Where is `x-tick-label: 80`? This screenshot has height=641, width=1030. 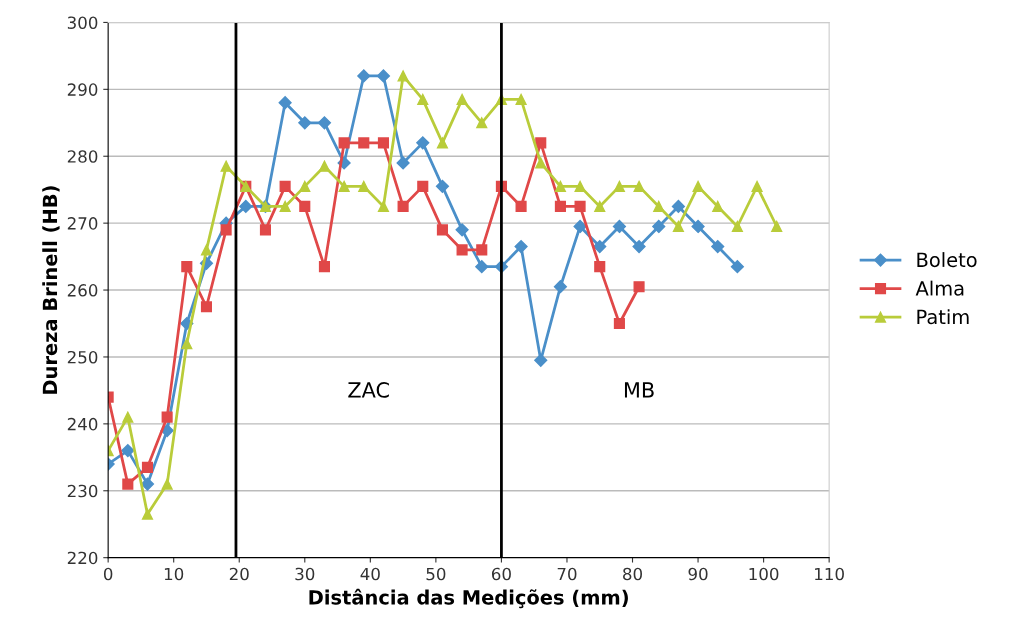
x-tick-label: 80 is located at coordinates (633, 574).